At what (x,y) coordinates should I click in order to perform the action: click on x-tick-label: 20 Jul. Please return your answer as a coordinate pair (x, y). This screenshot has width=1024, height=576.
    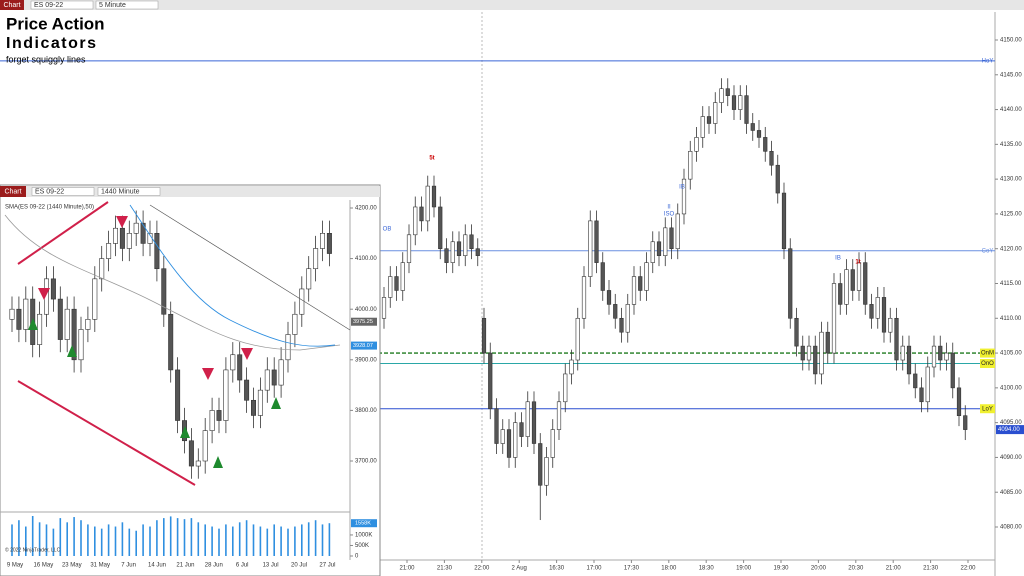
    Looking at the image, I should click on (299, 566).